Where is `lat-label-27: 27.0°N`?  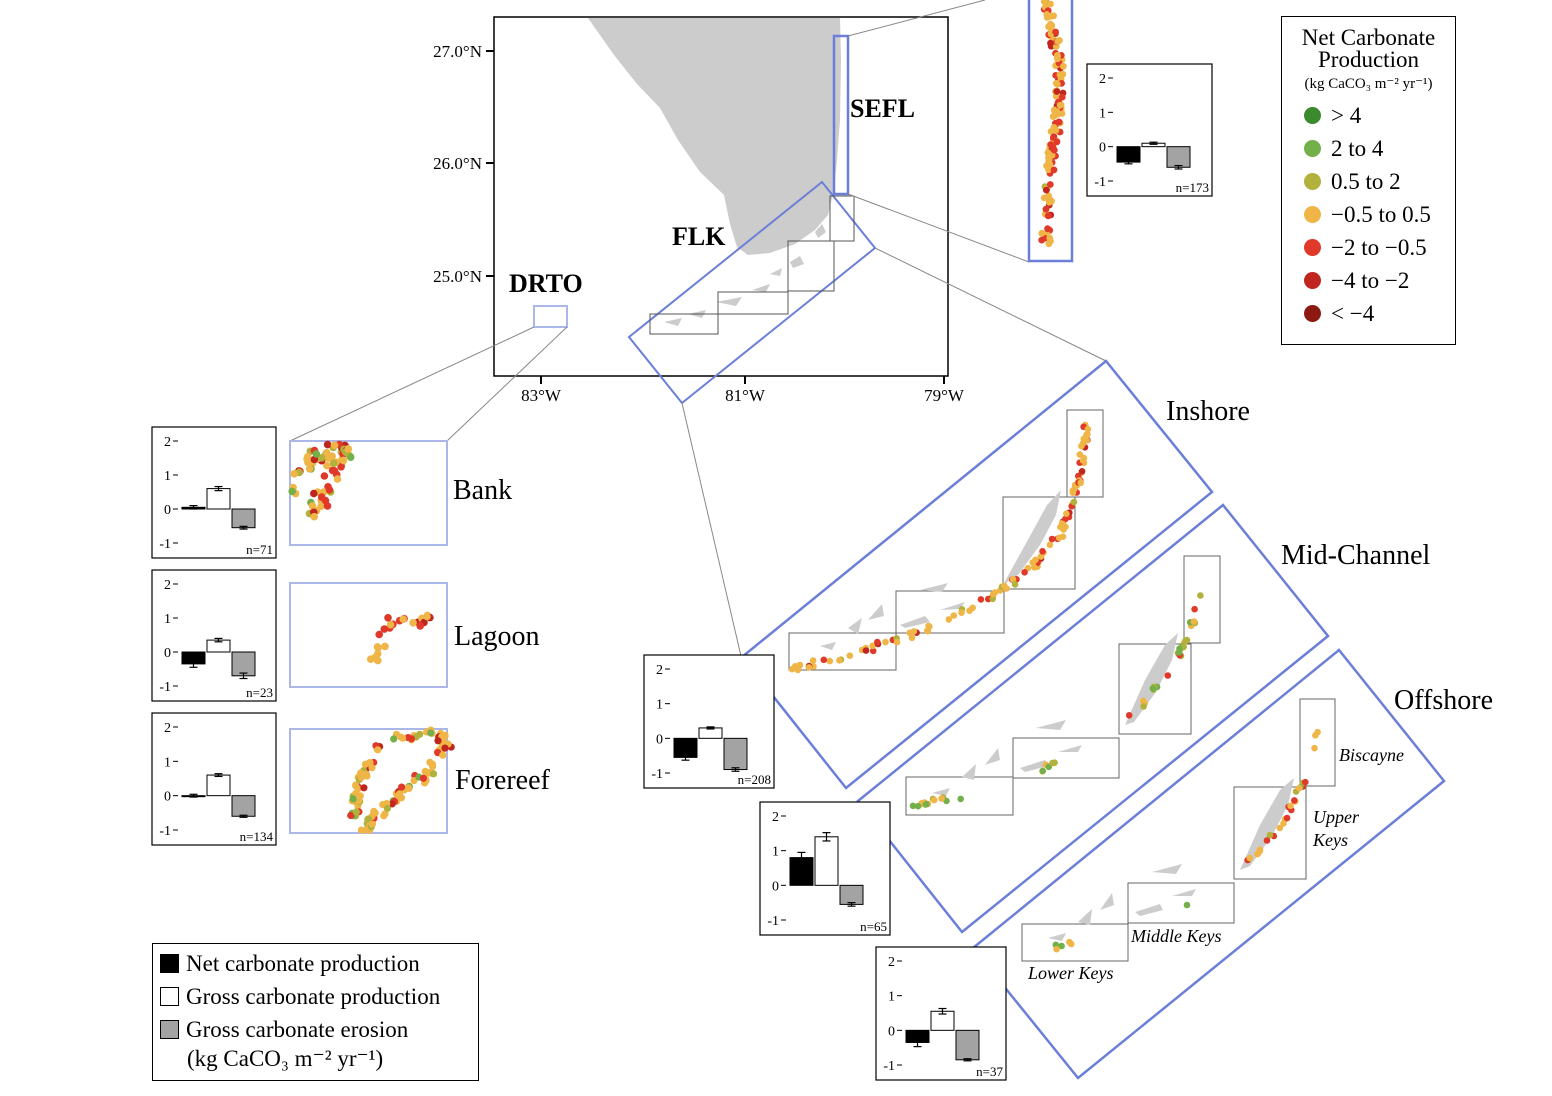
lat-label-27: 27.0°N is located at coordinates (457, 51).